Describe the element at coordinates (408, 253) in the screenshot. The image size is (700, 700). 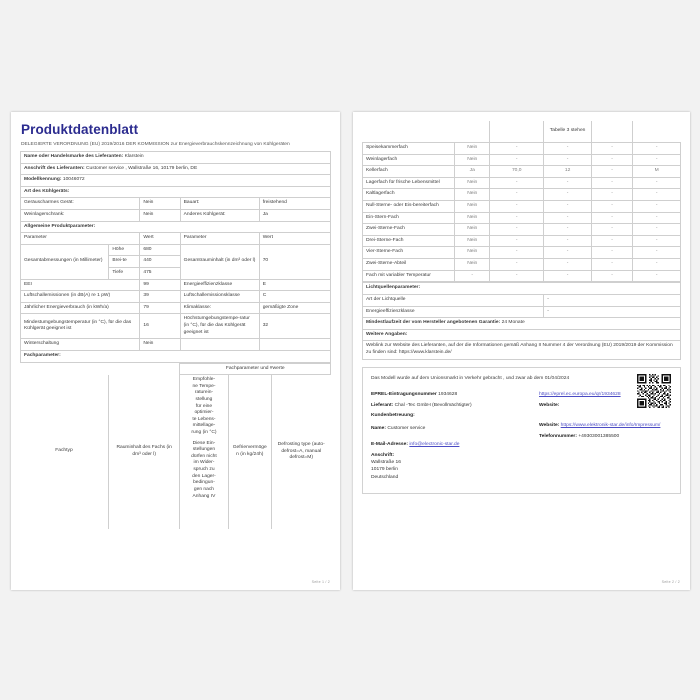
I see `compartment-name: Vier-Sterne-Fach` at that location.